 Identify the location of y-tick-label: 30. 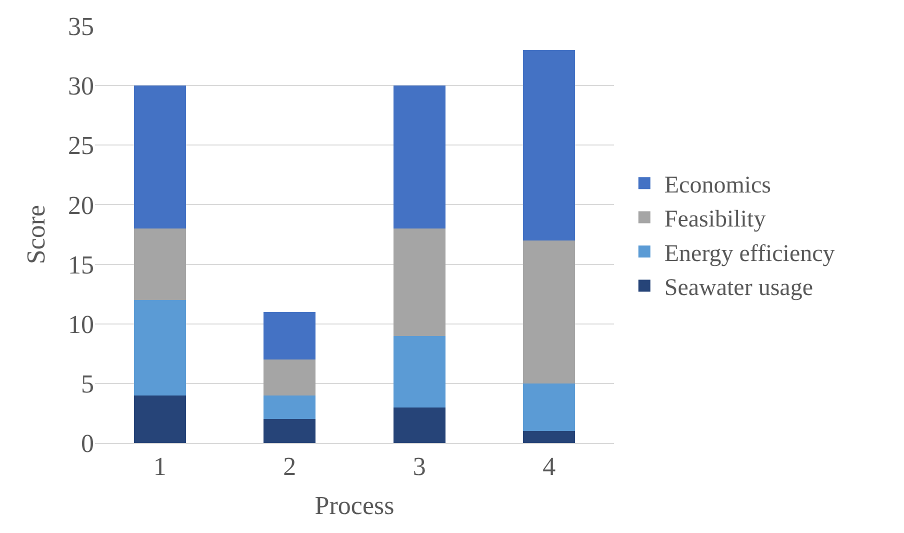
(81, 86).